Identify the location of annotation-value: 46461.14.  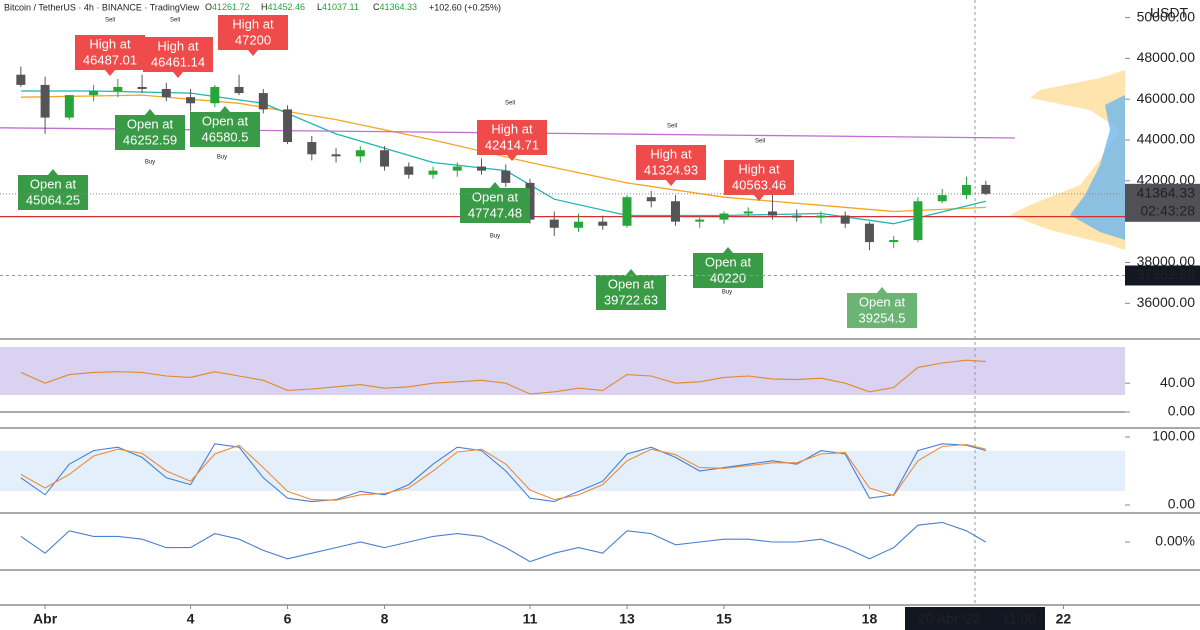
(178, 61).